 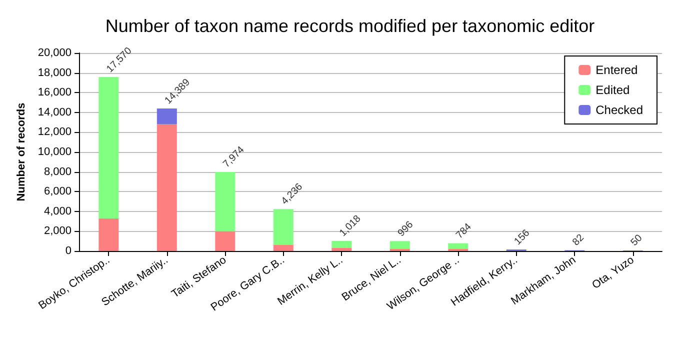 What do you see at coordinates (58, 231) in the screenshot?
I see `y-tick-label: 2,000` at bounding box center [58, 231].